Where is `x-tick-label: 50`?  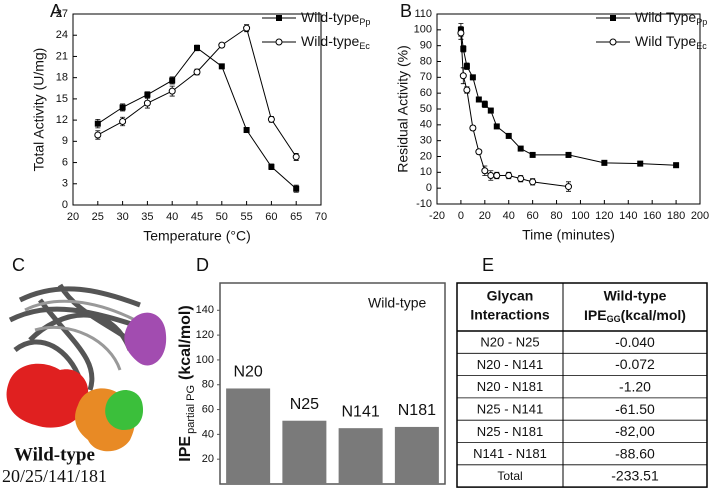 x-tick-label: 50 is located at coordinates (222, 217).